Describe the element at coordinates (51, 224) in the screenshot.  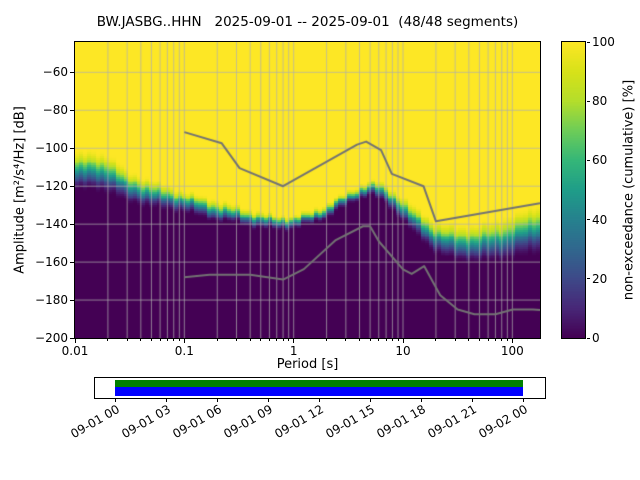
I see `y-tick-label: −140` at that location.